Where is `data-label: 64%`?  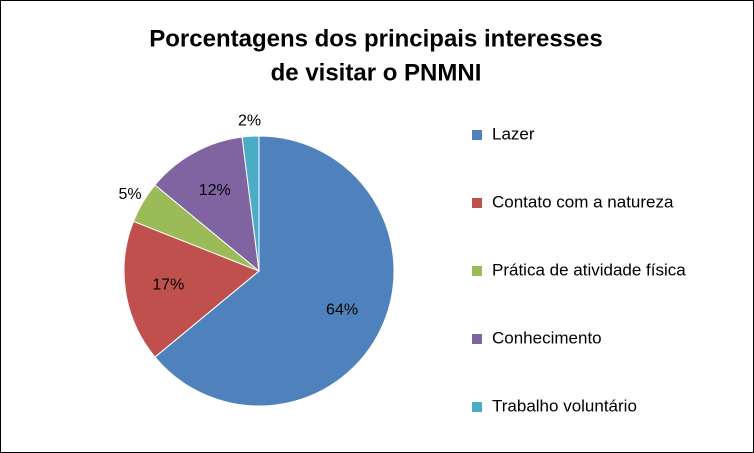
data-label: 64% is located at coordinates (342, 309).